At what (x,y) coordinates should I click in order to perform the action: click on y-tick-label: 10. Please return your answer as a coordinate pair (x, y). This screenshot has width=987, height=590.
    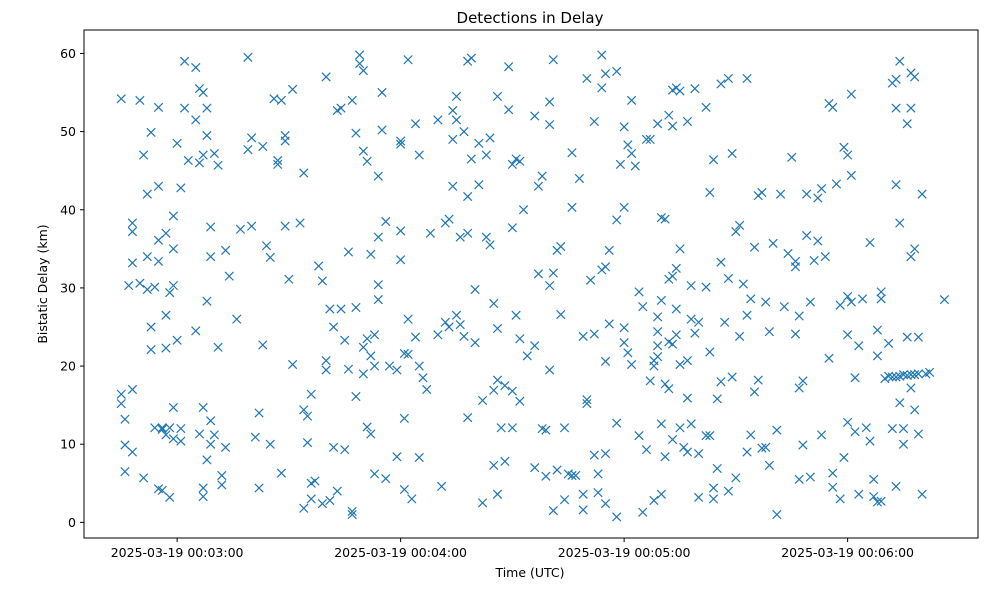
    Looking at the image, I should click on (68, 444).